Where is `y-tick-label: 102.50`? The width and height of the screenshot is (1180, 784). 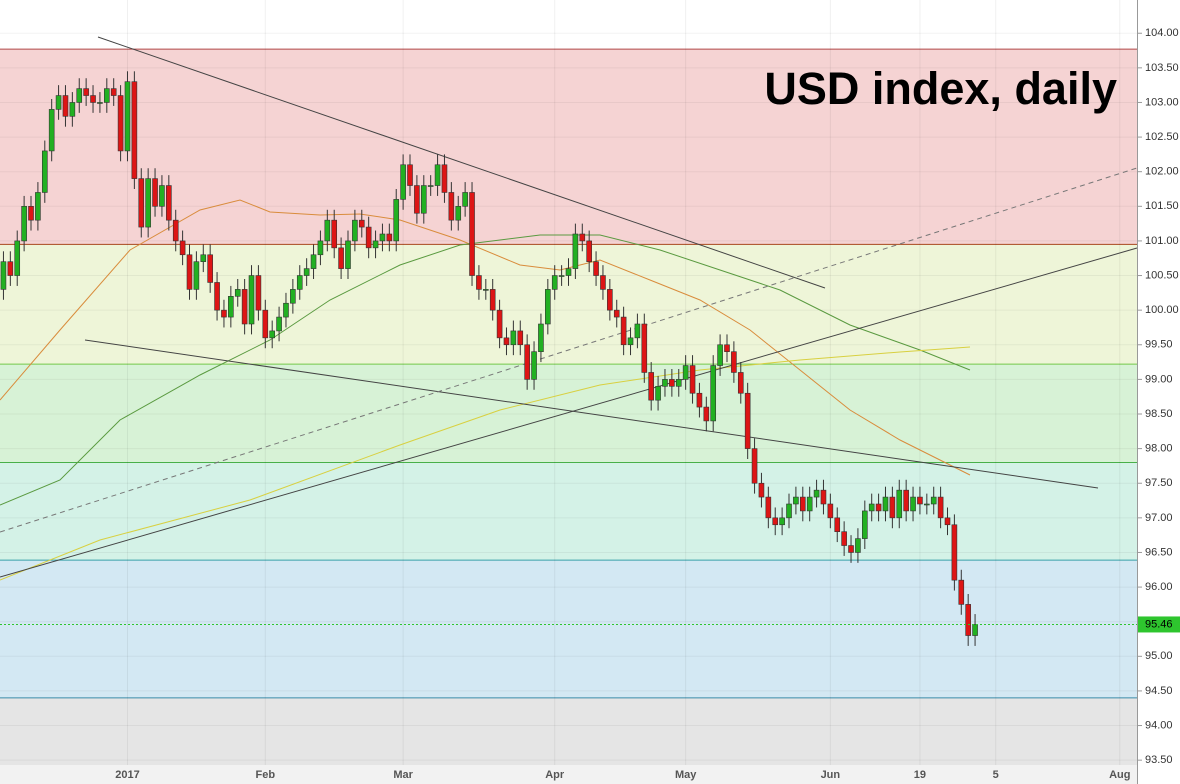
y-tick-label: 102.50 is located at coordinates (1162, 137).